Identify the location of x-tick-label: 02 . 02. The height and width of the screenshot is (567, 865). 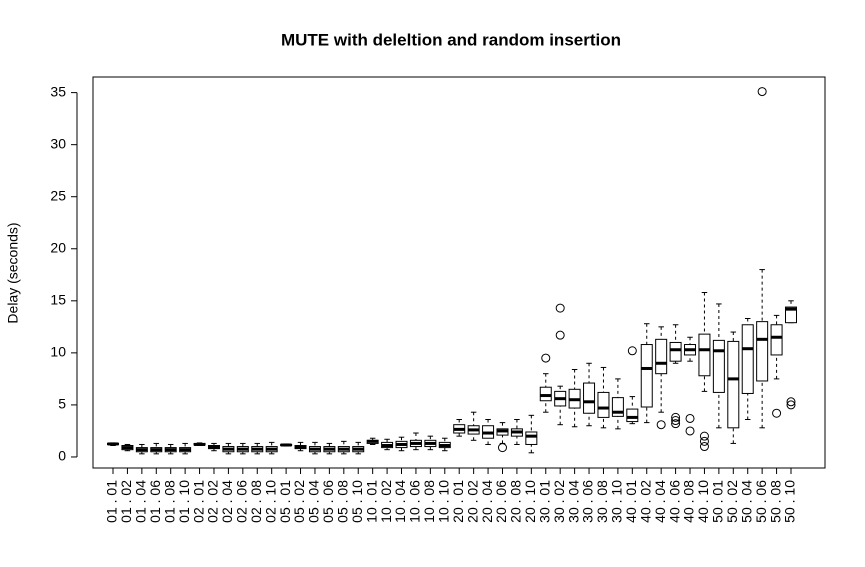
(213, 501).